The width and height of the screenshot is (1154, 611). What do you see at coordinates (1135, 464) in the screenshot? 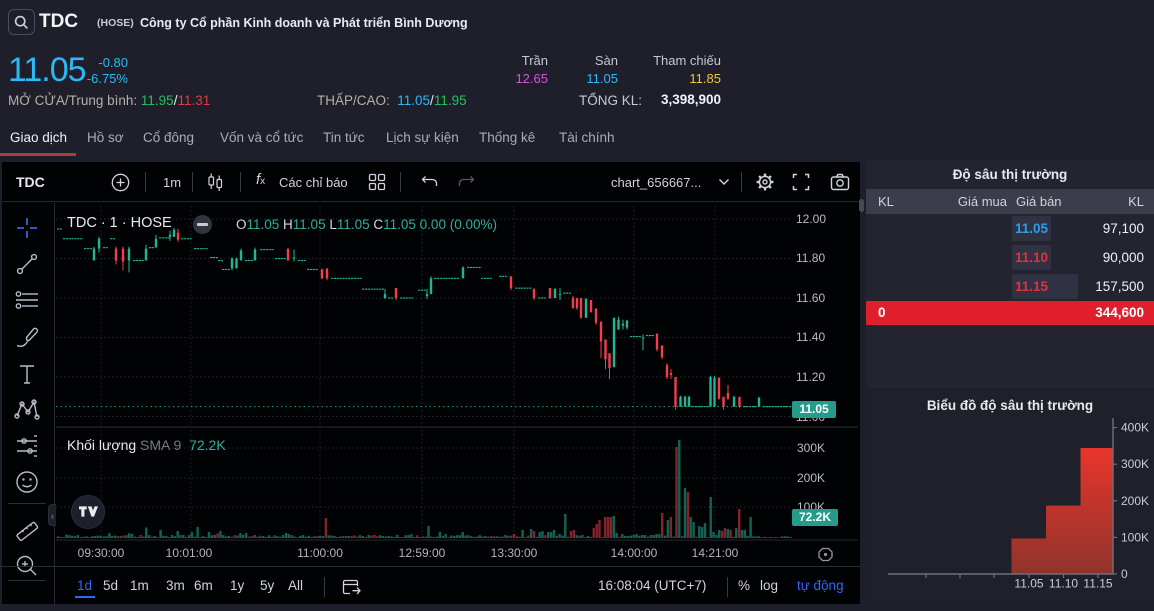
I see `svg-text: 300K` at bounding box center [1135, 464].